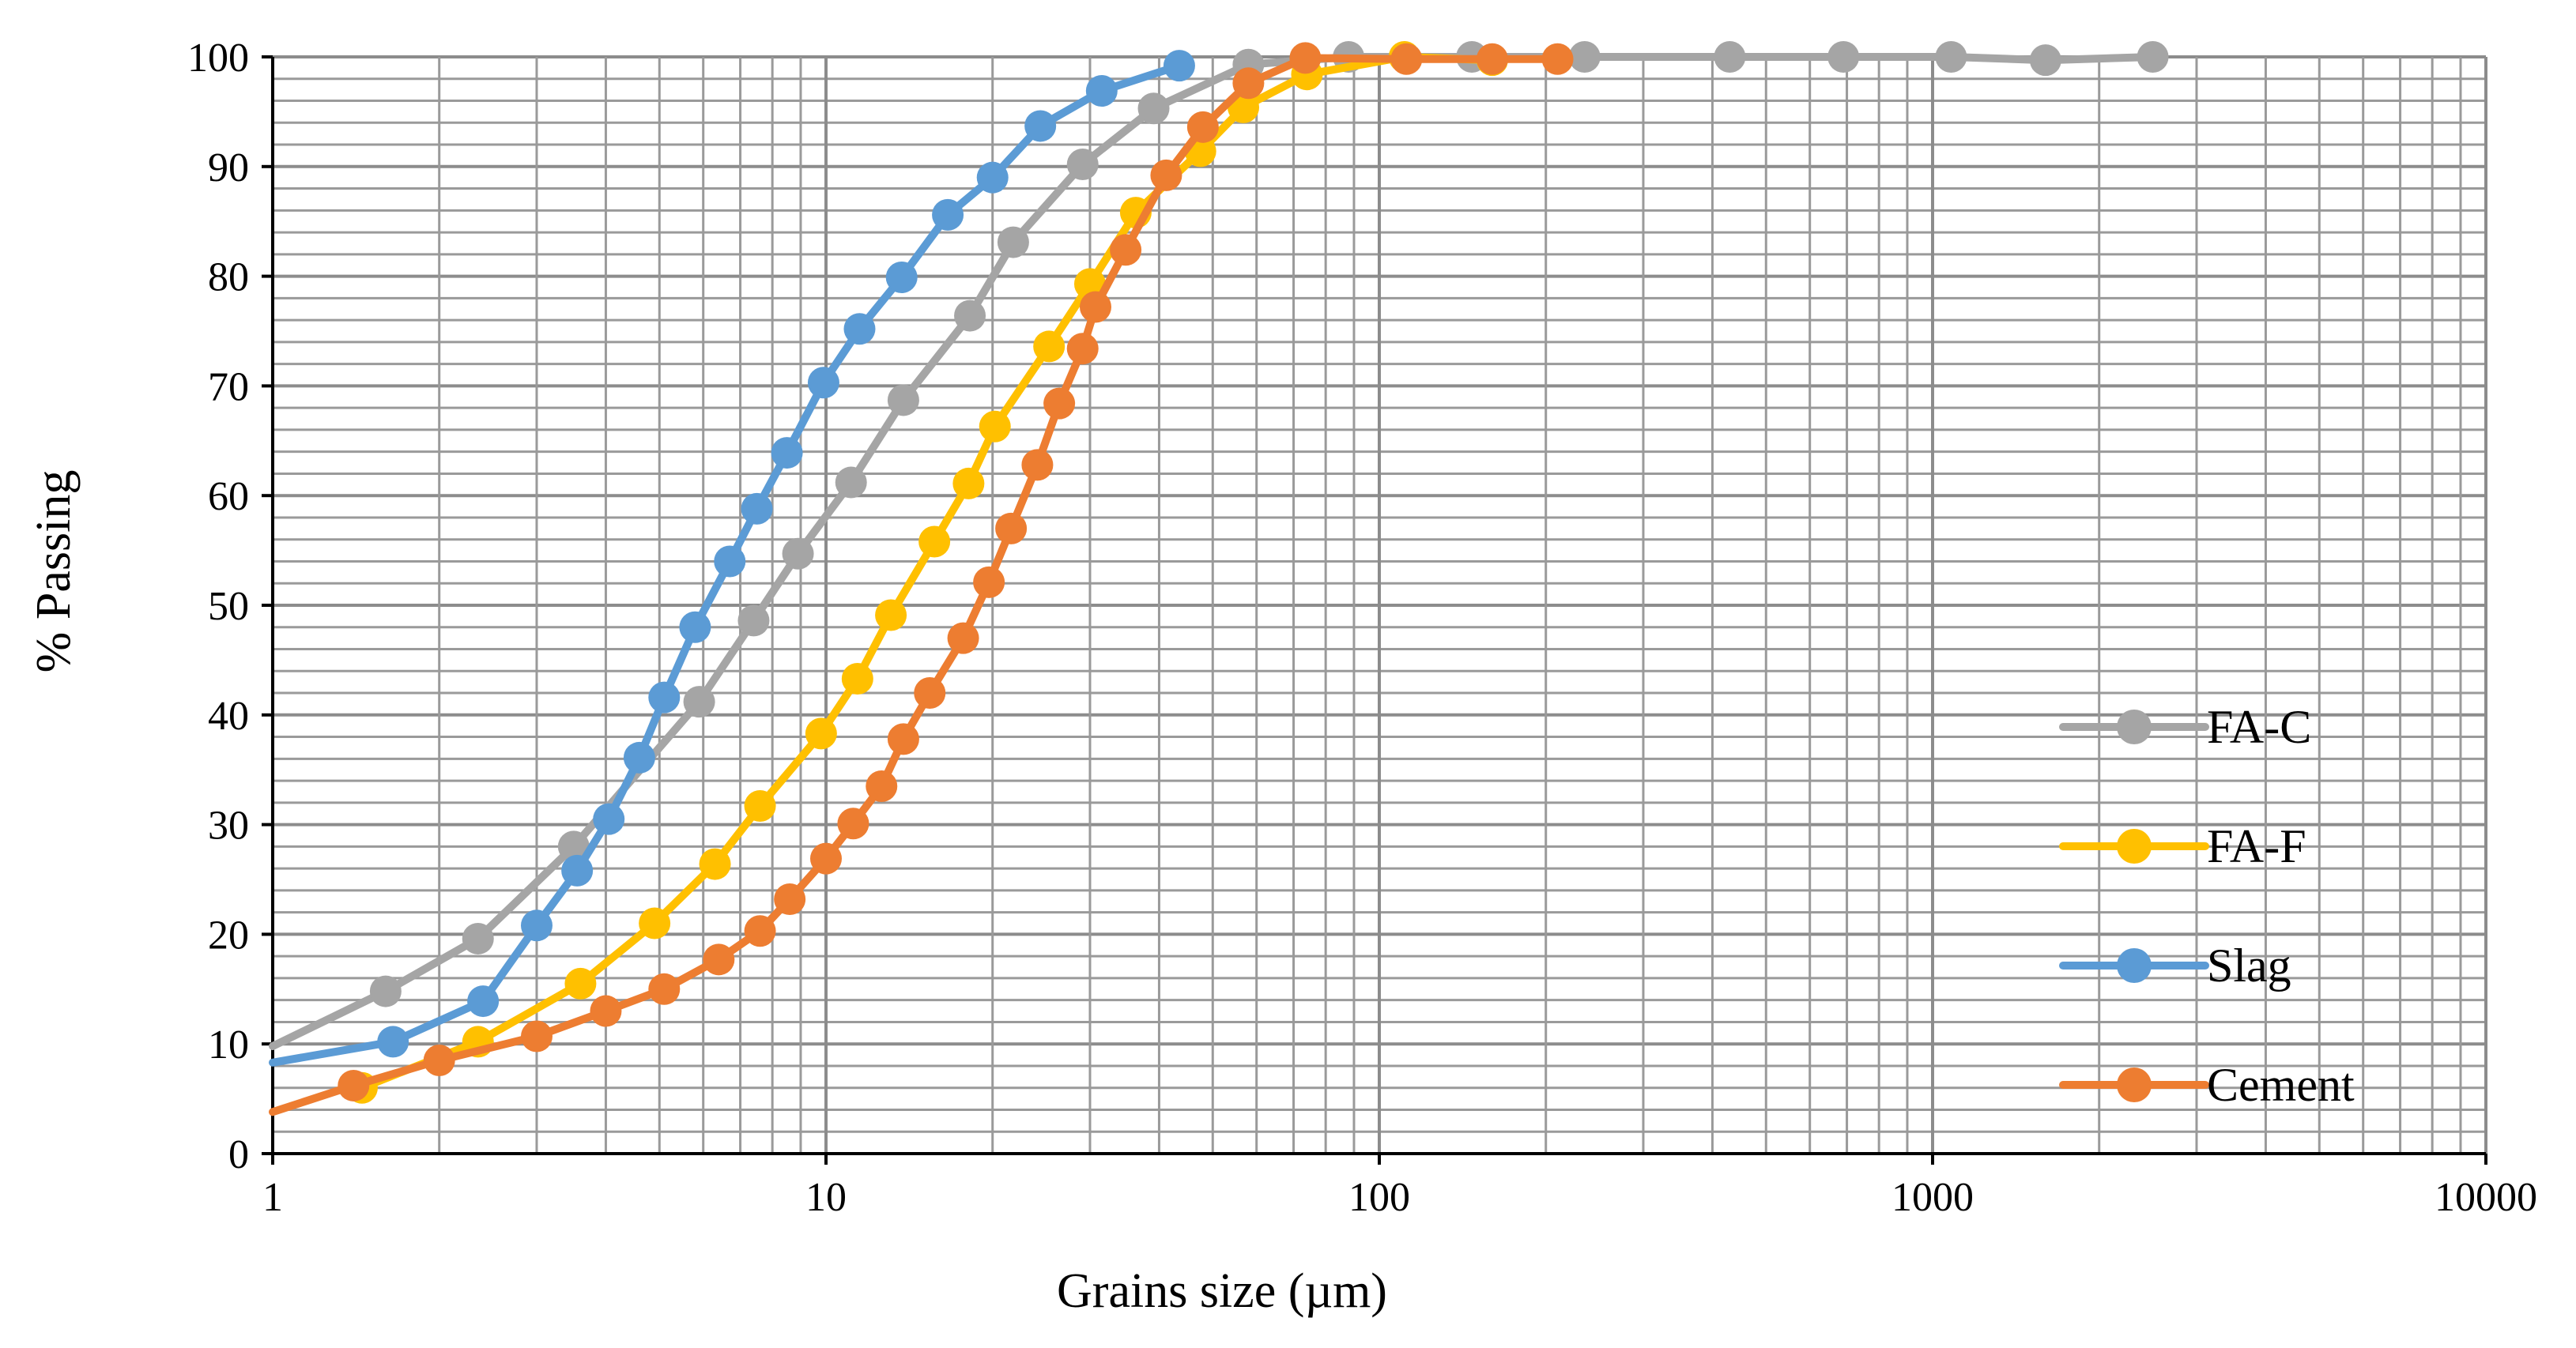 The height and width of the screenshot is (1348, 2576). What do you see at coordinates (2175, 965) in the screenshot?
I see `legend-item-slag: Slag` at bounding box center [2175, 965].